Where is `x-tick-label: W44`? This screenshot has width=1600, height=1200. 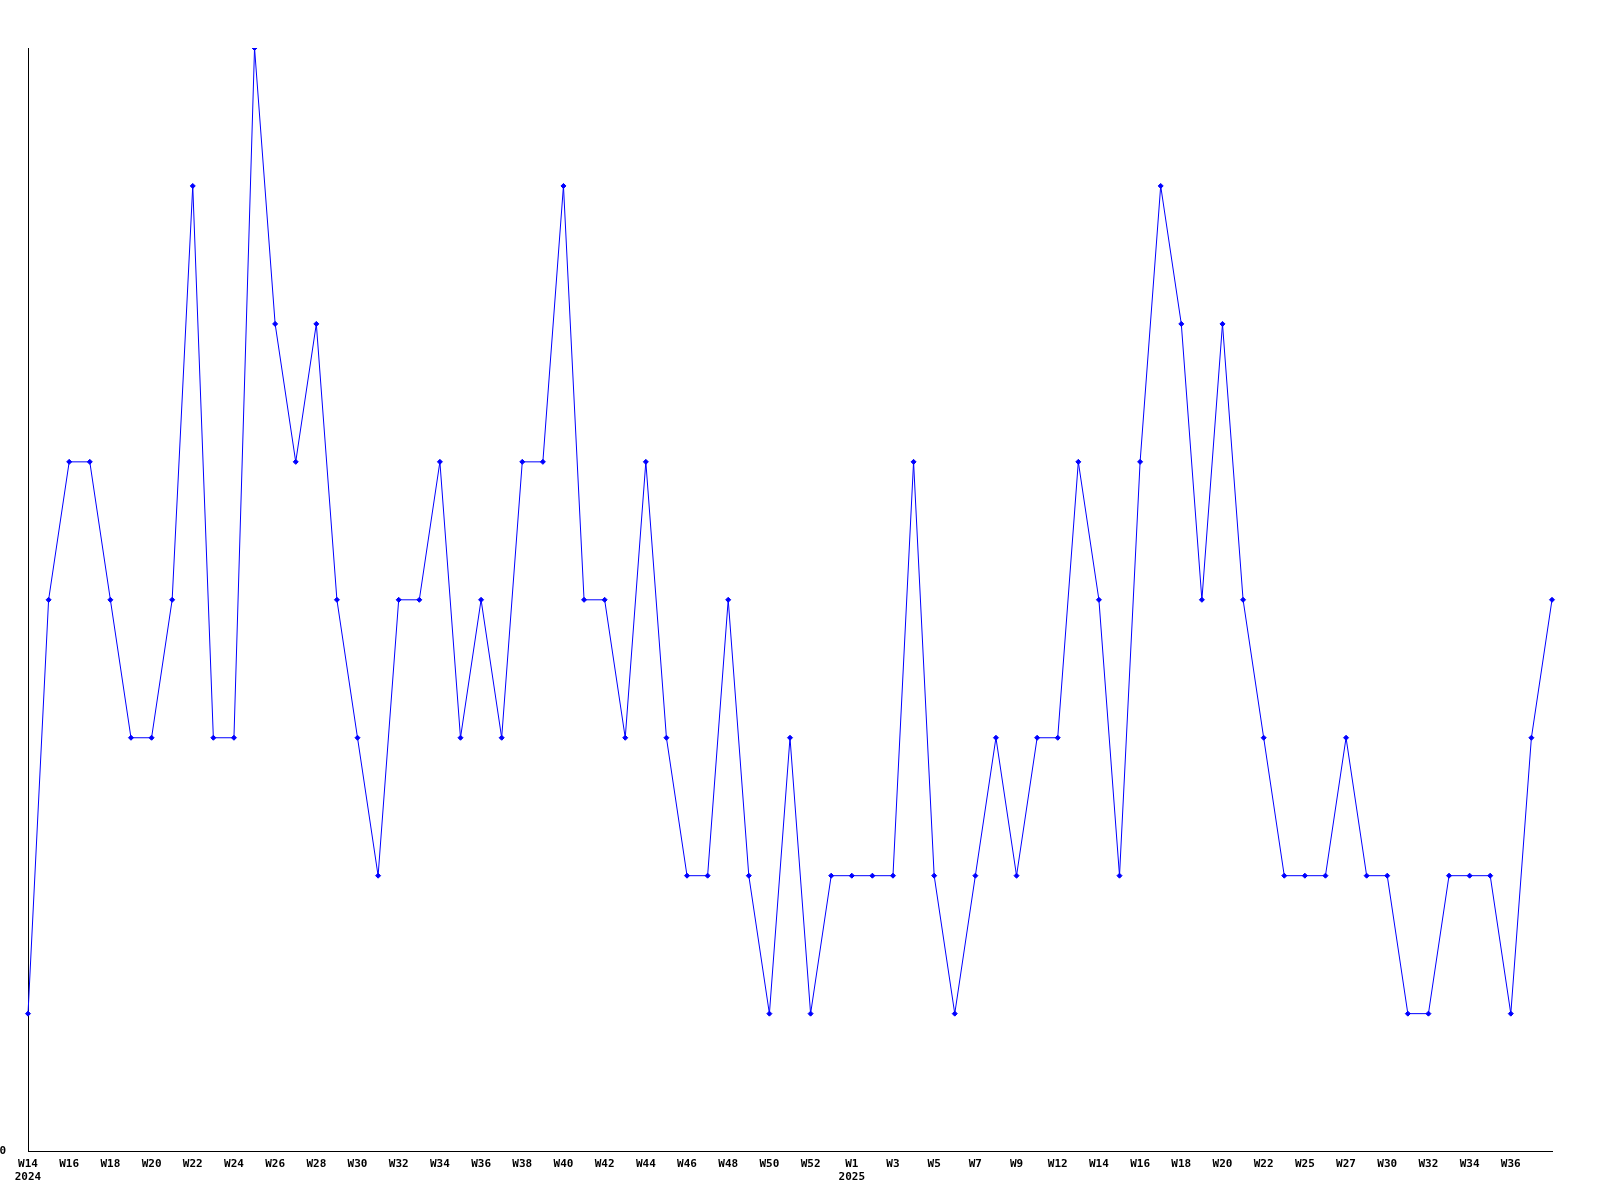
x-tick-label: W44 is located at coordinates (646, 1164).